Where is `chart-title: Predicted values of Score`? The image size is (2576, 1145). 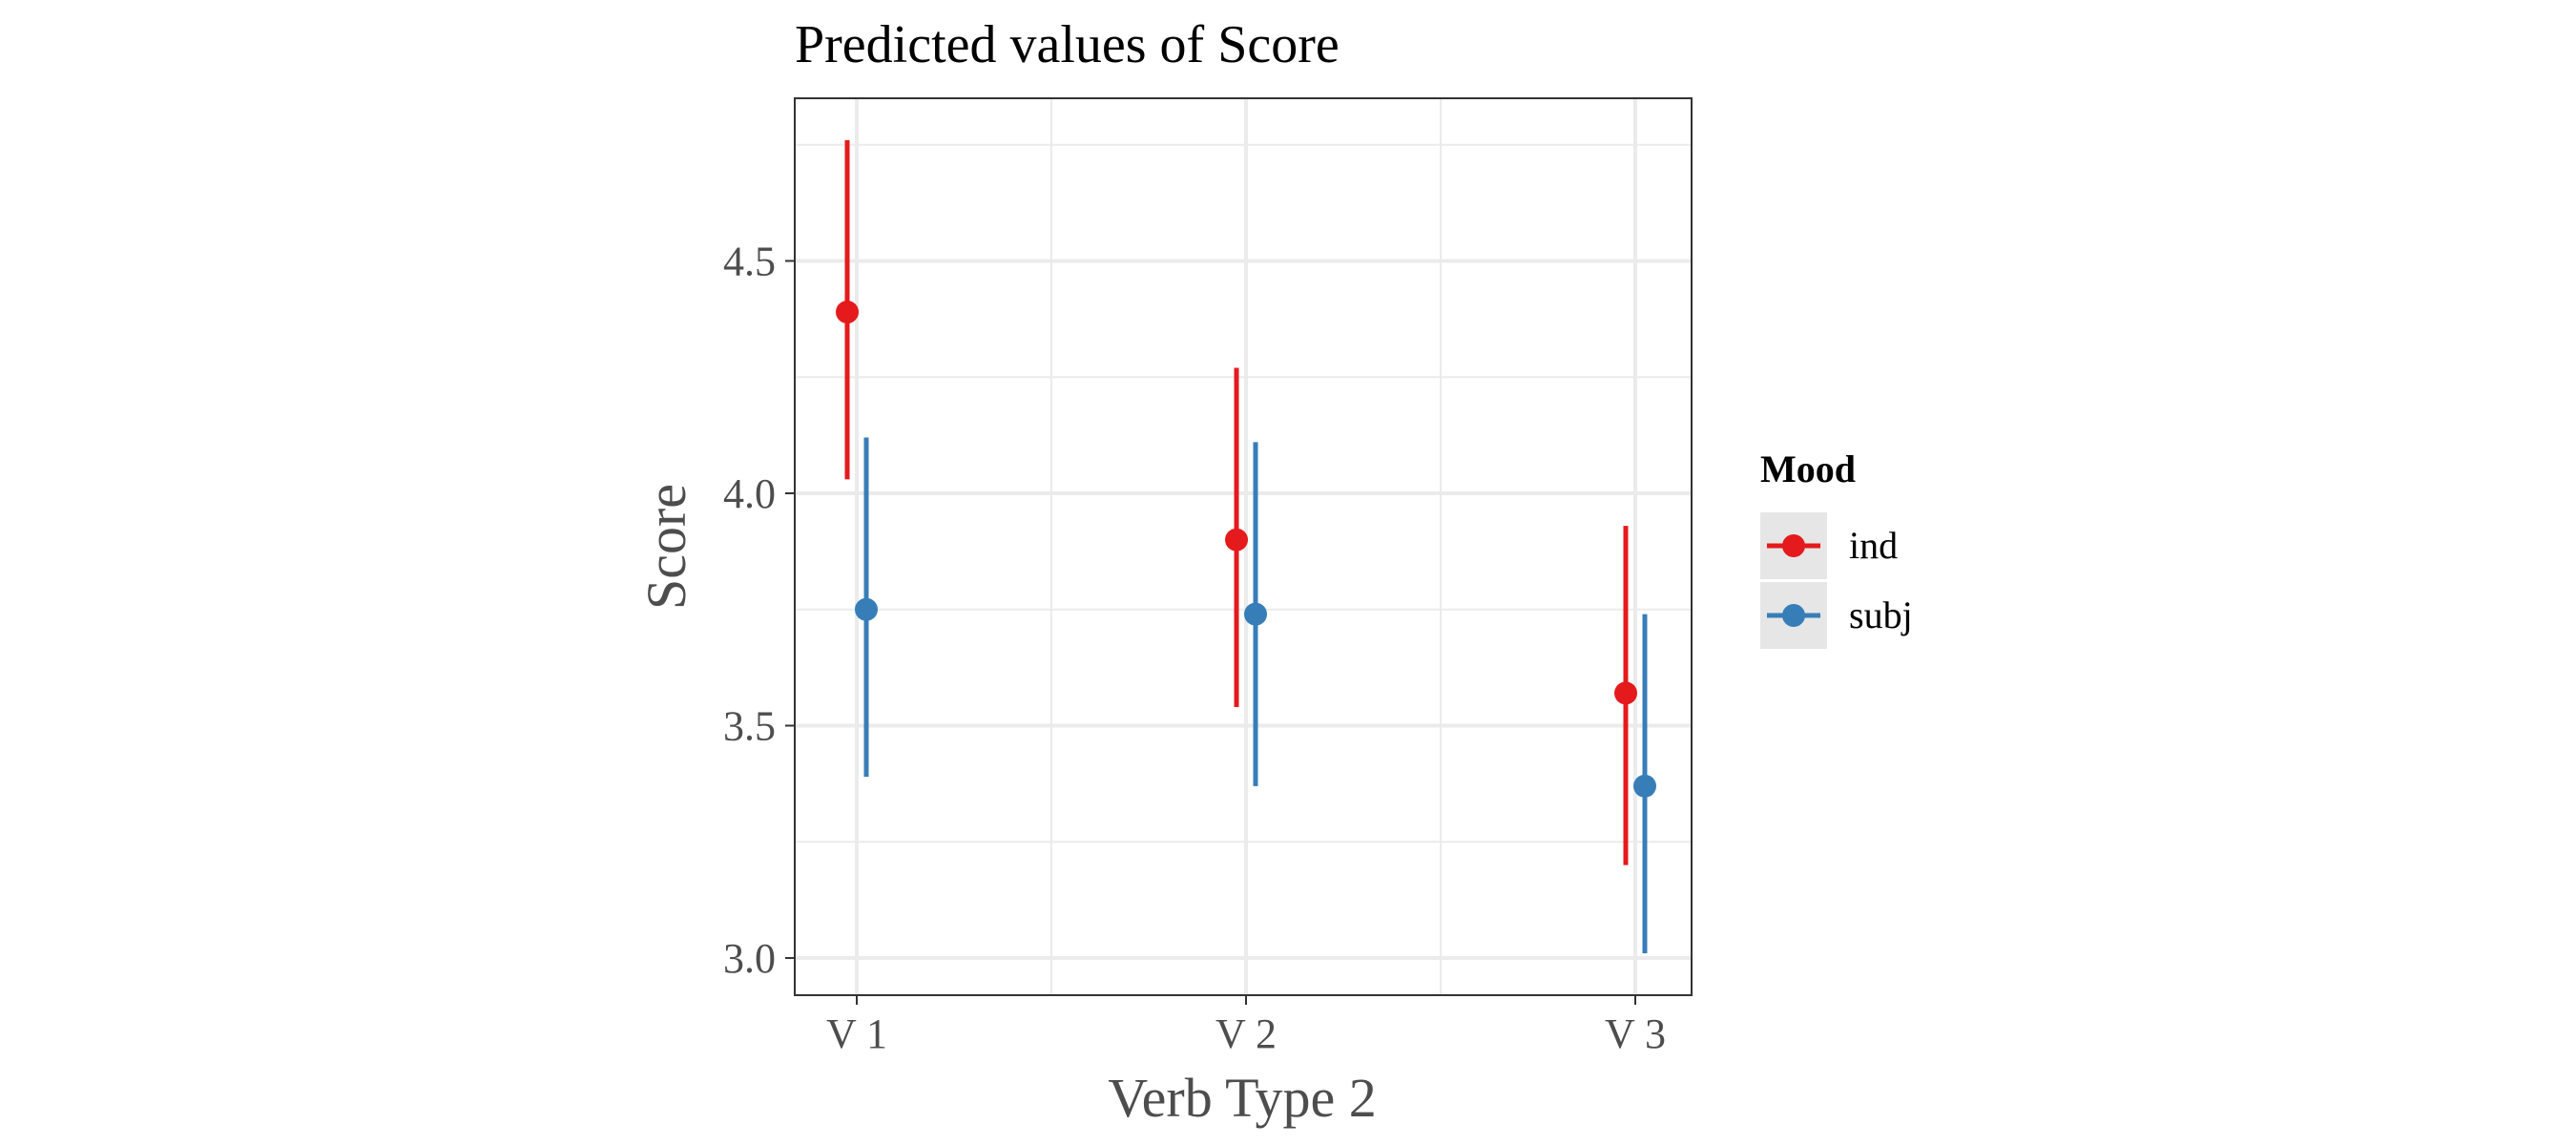 chart-title: Predicted values of Score is located at coordinates (1067, 45).